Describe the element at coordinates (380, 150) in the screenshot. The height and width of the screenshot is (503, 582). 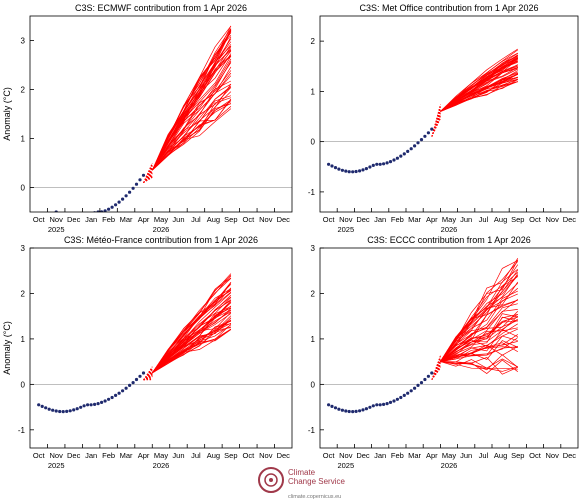
I see `observed-series` at that location.